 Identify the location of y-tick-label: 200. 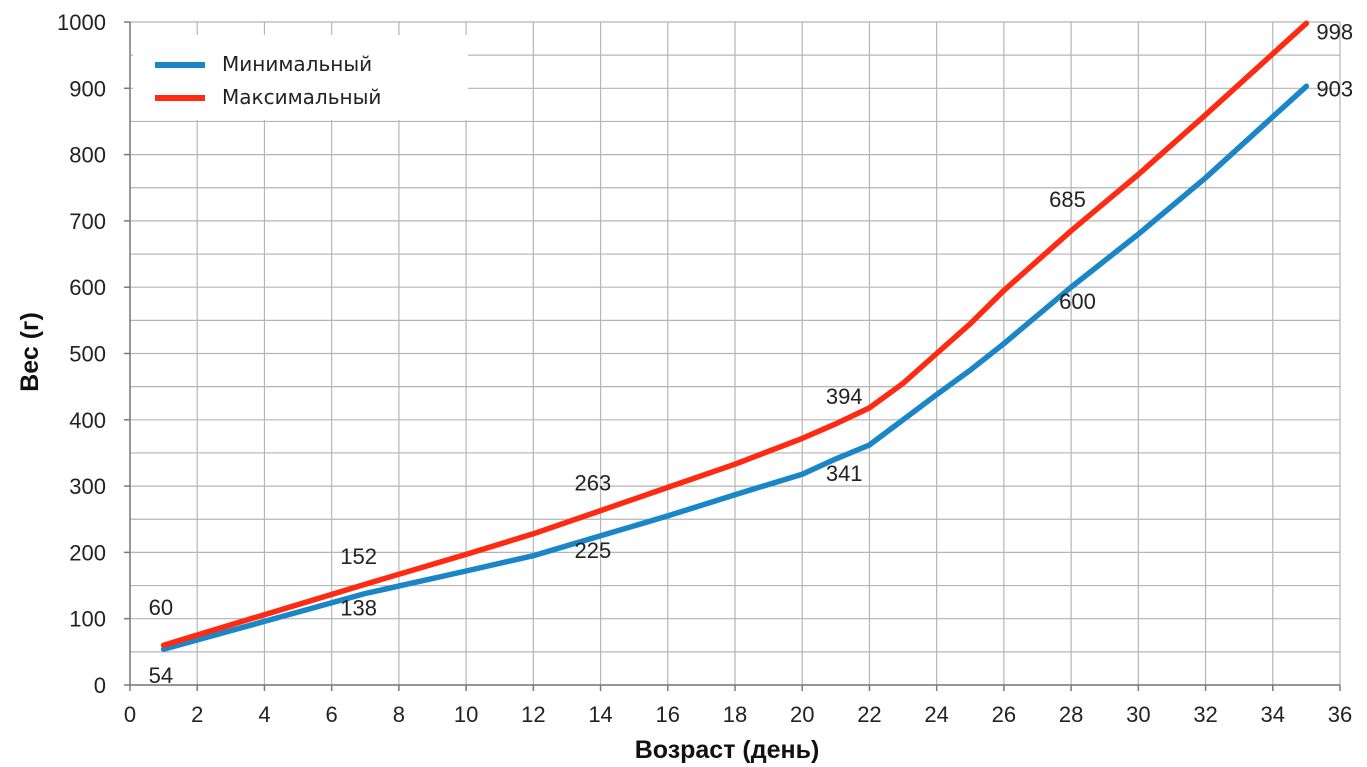
(87, 552).